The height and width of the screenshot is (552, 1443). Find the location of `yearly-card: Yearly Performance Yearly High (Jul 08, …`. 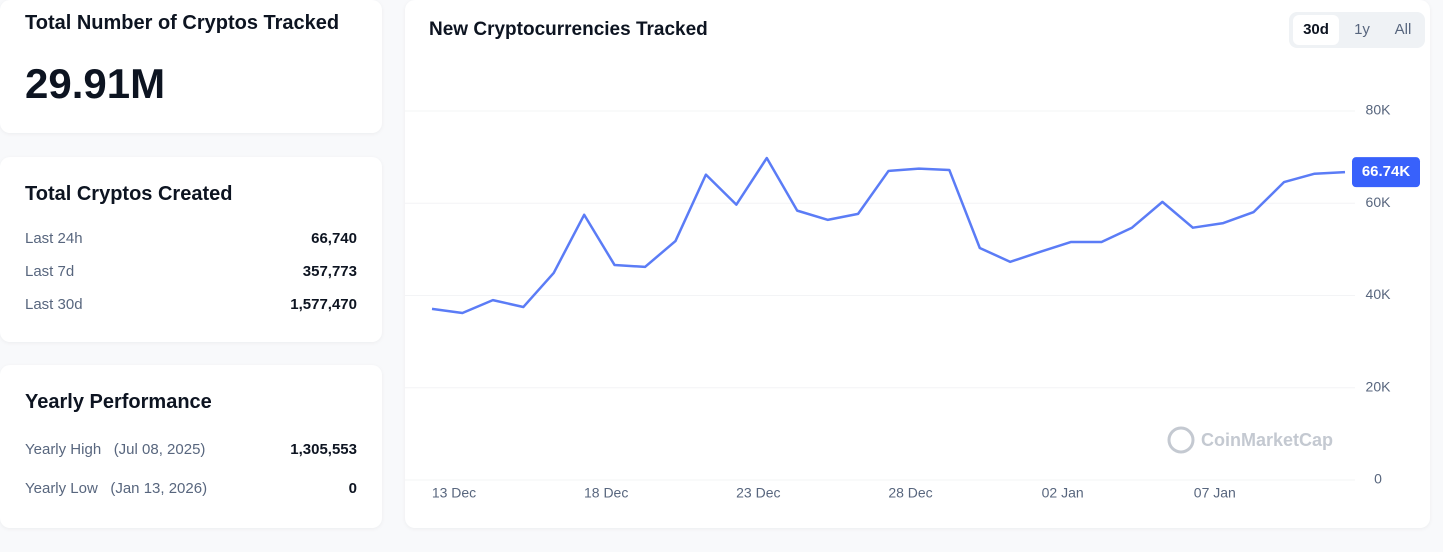

yearly-card: Yearly Performance Yearly High (Jul 08, … is located at coordinates (191, 446).